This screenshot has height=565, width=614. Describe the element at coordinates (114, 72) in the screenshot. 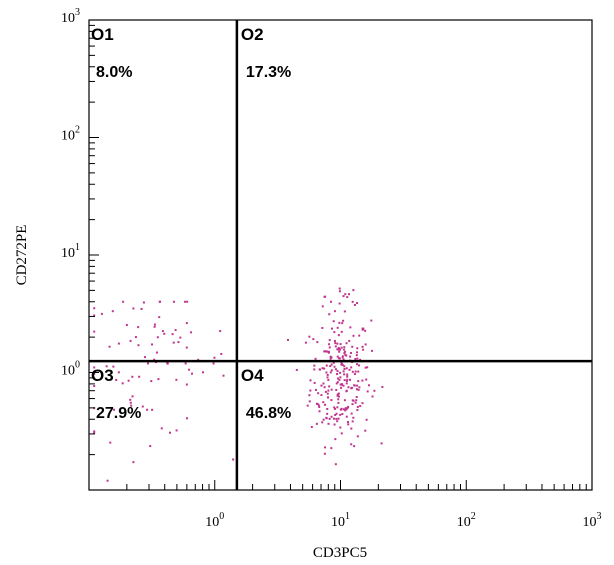

I see `quadrant-percent: 8.0%` at that location.